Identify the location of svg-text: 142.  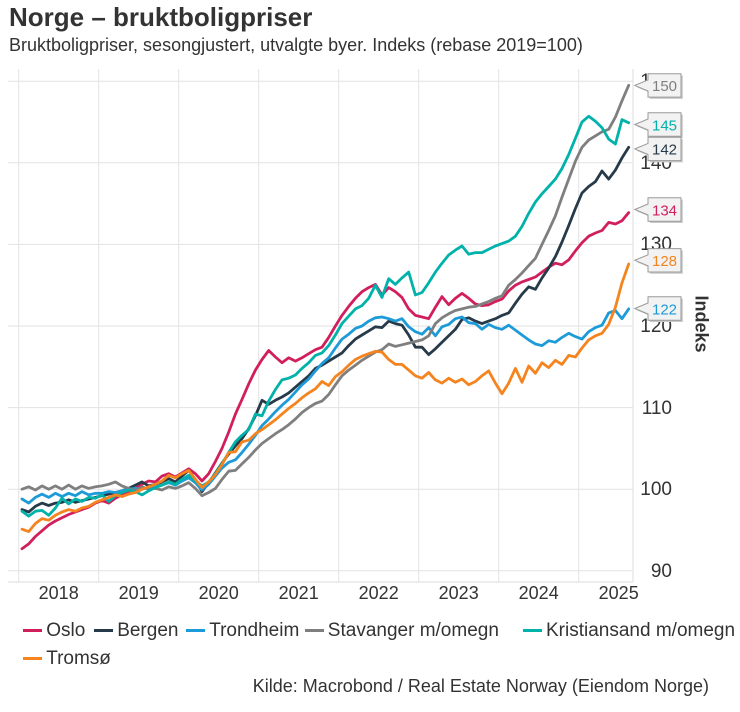
(664, 150).